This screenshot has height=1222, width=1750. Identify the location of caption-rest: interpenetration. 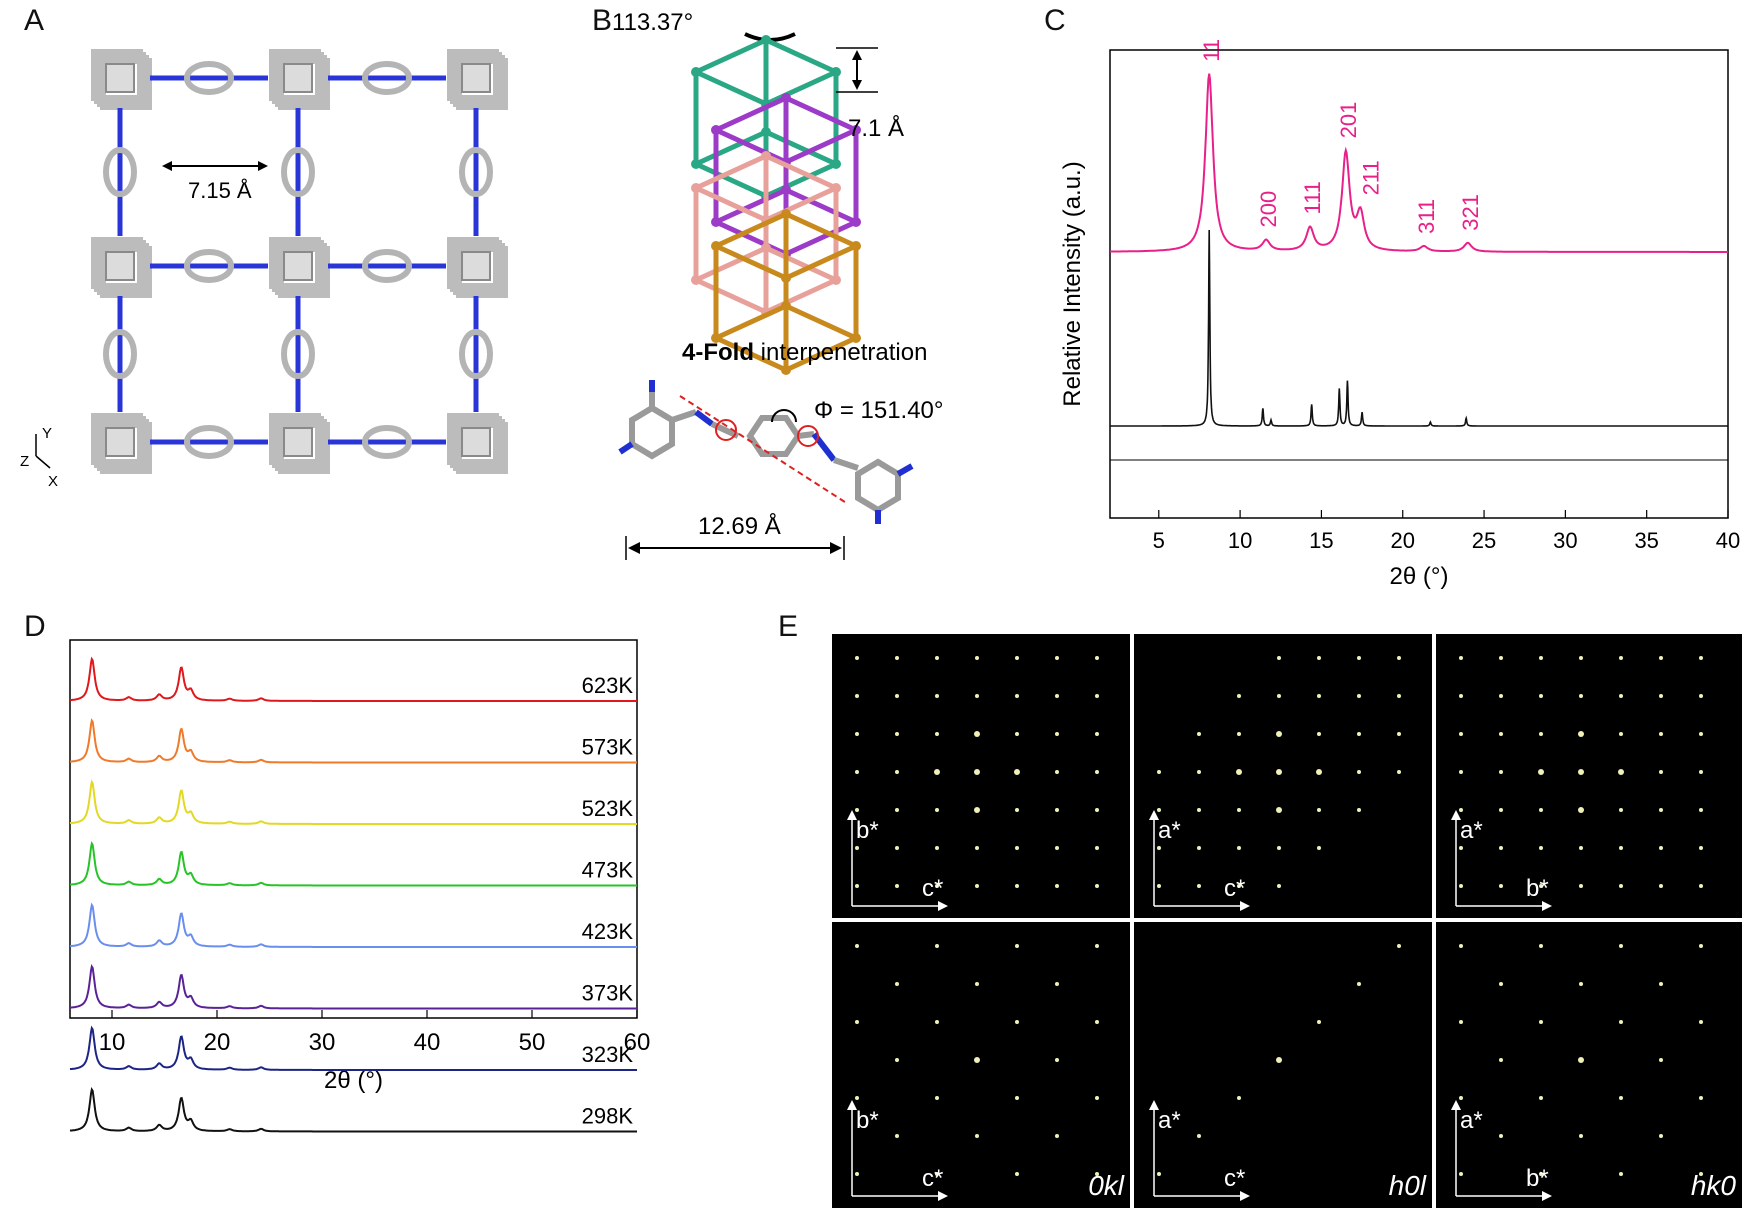
(840, 352).